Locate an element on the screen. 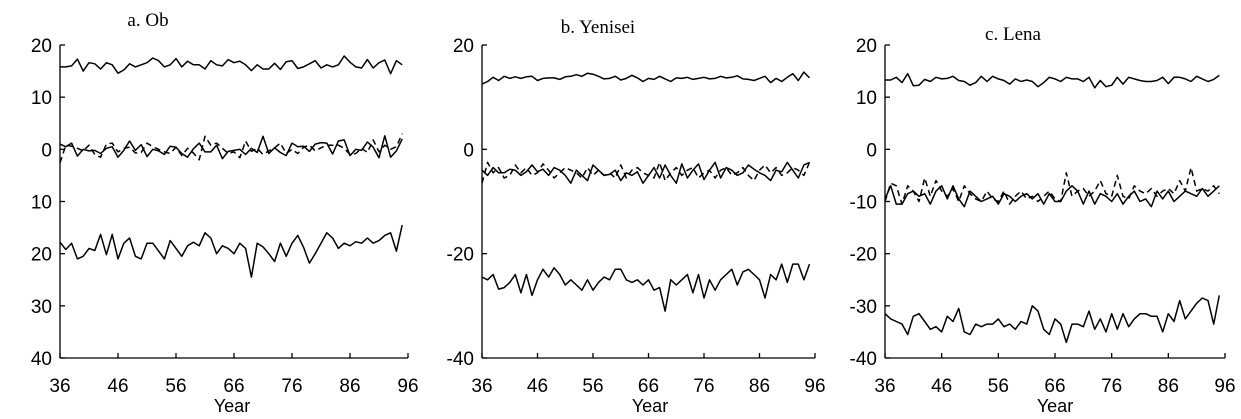 This screenshot has height=419, width=1241. panel-title: c. Lena is located at coordinates (1013, 34).